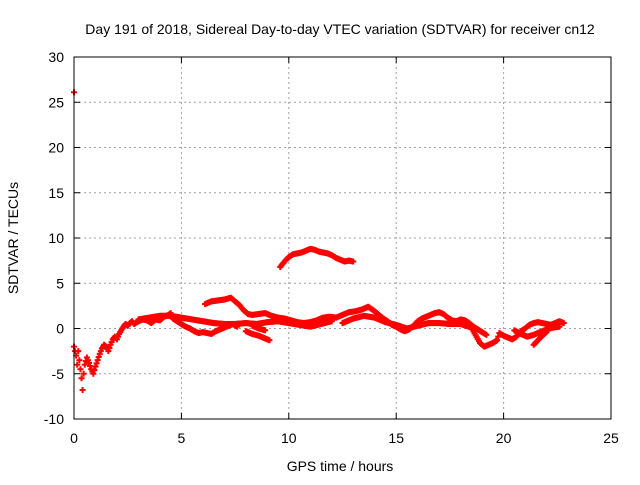 The image size is (640, 485). I want to click on y-tick-label: 10, so click(56, 238).